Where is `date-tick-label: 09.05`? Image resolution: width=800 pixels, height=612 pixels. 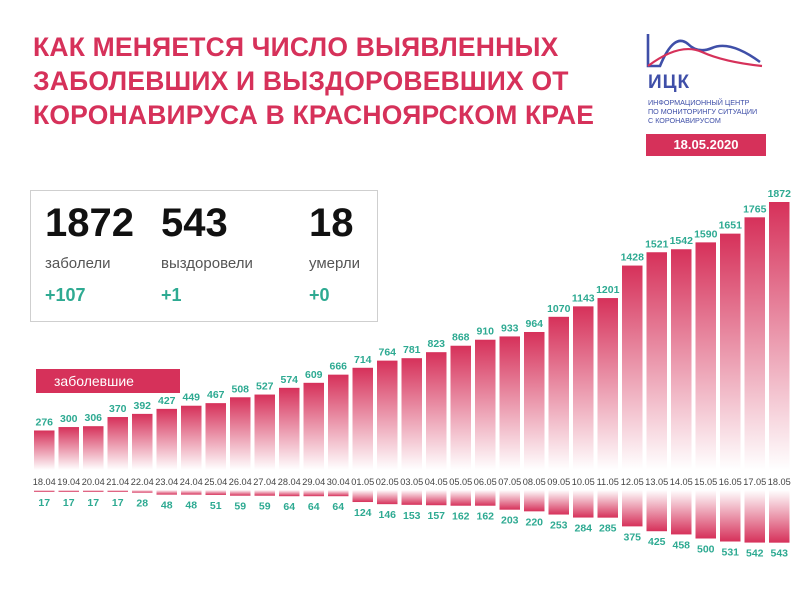
date-tick-label: 09.05 is located at coordinates (558, 482).